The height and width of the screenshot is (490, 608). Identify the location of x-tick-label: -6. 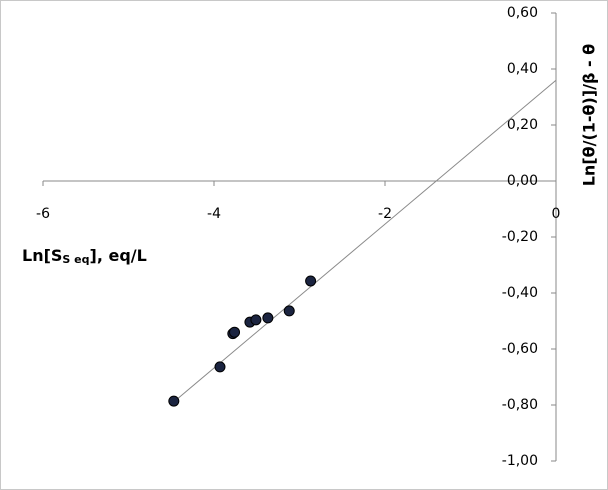
(43, 214).